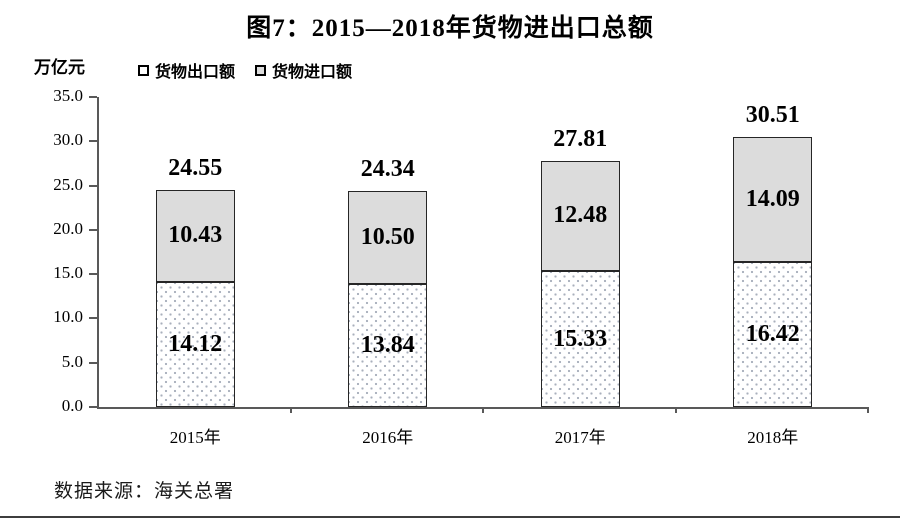 This screenshot has height=518, width=900. I want to click on x-axis-category-label: 2017年, so click(580, 437).